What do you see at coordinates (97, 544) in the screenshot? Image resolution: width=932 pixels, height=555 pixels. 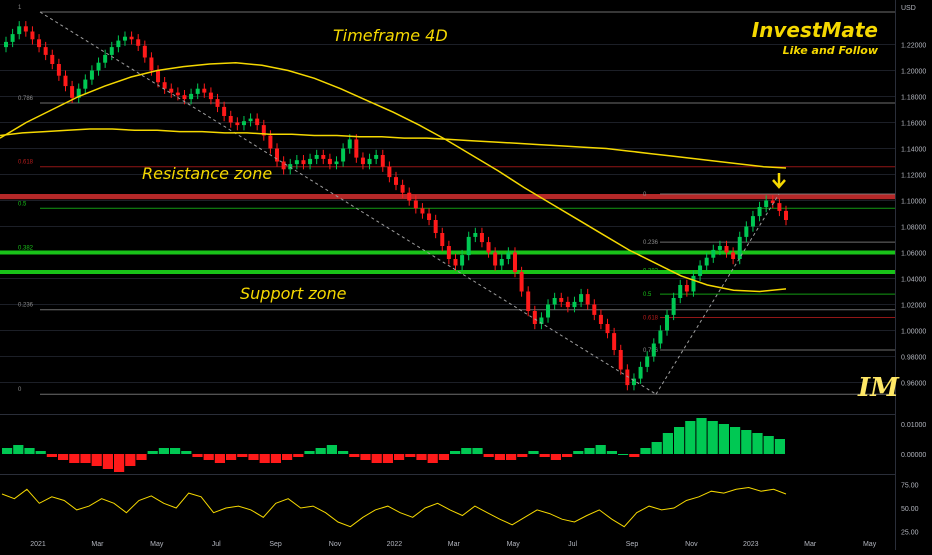 I see `x-tick-label: Mar` at bounding box center [97, 544].